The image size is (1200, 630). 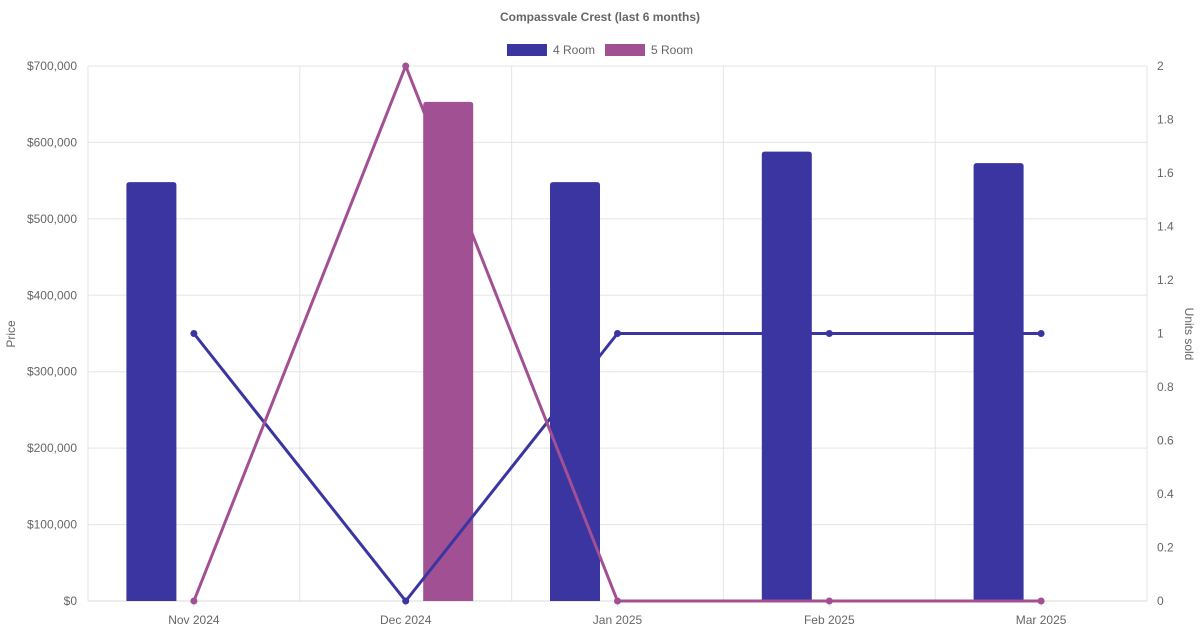 What do you see at coordinates (1165, 173) in the screenshot?
I see `right-tick-label: 1.6` at bounding box center [1165, 173].